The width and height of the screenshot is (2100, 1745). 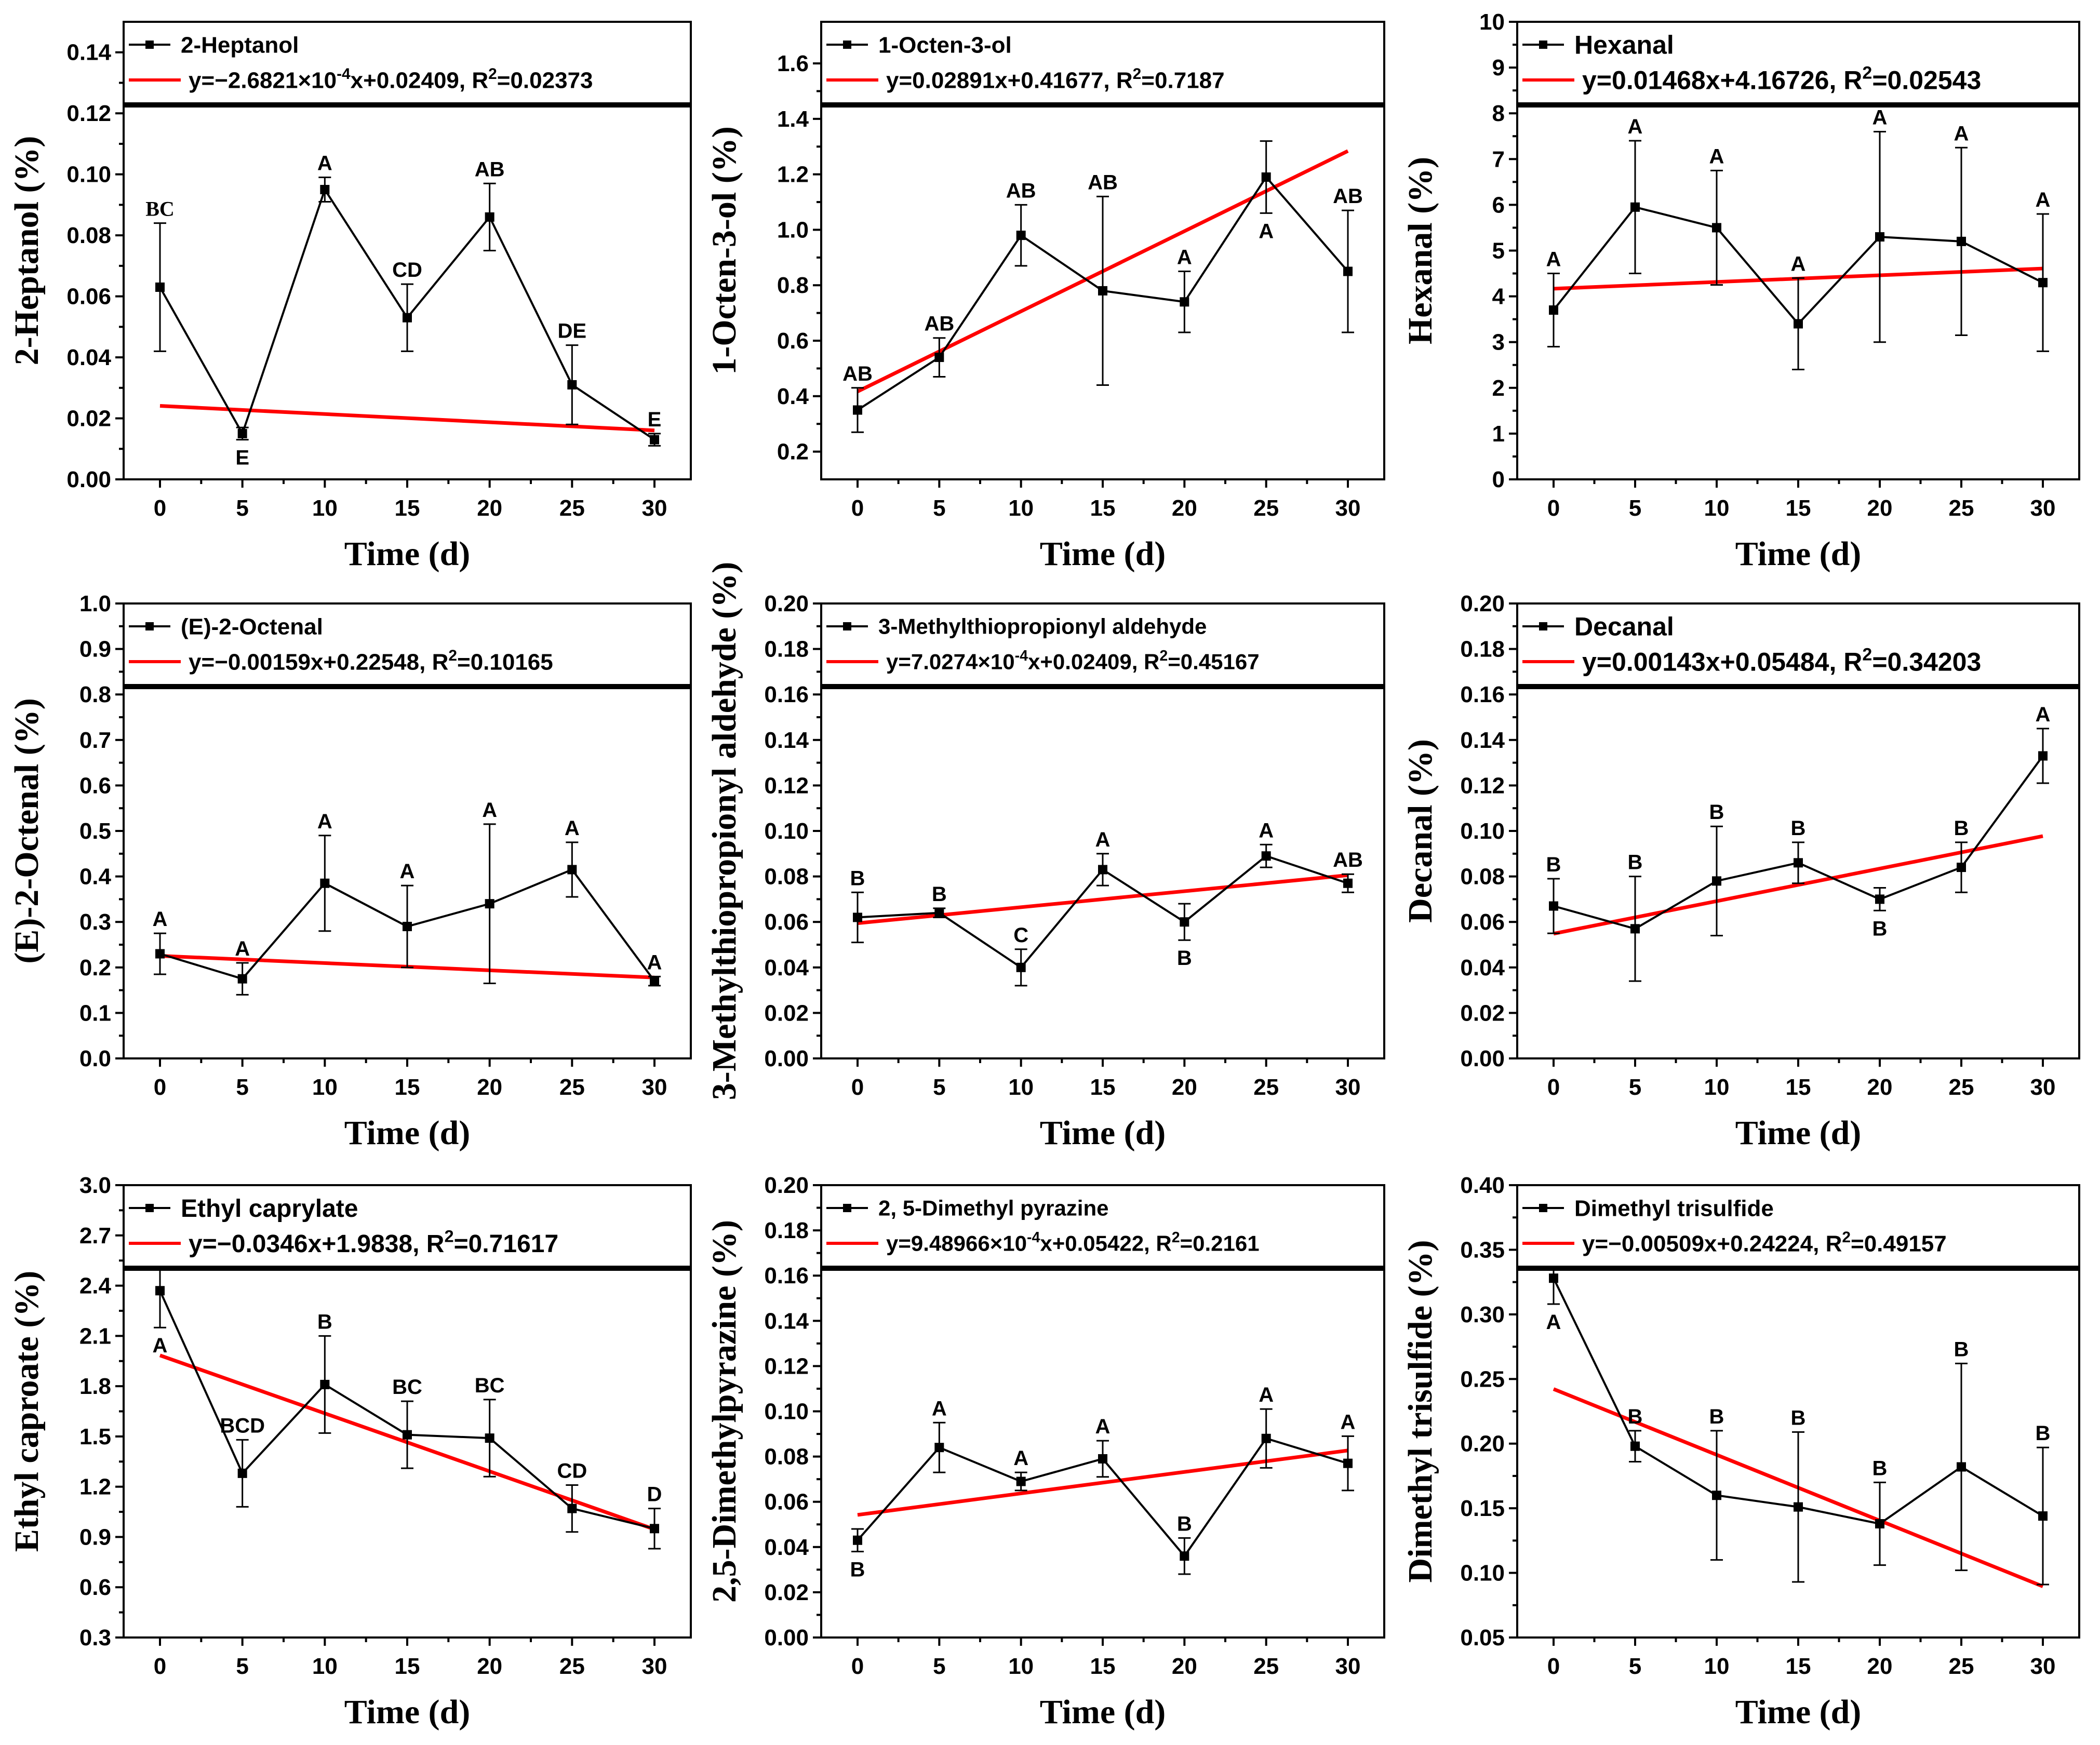 I want to click on y-tick-label: 0.18, so click(x=786, y=1230).